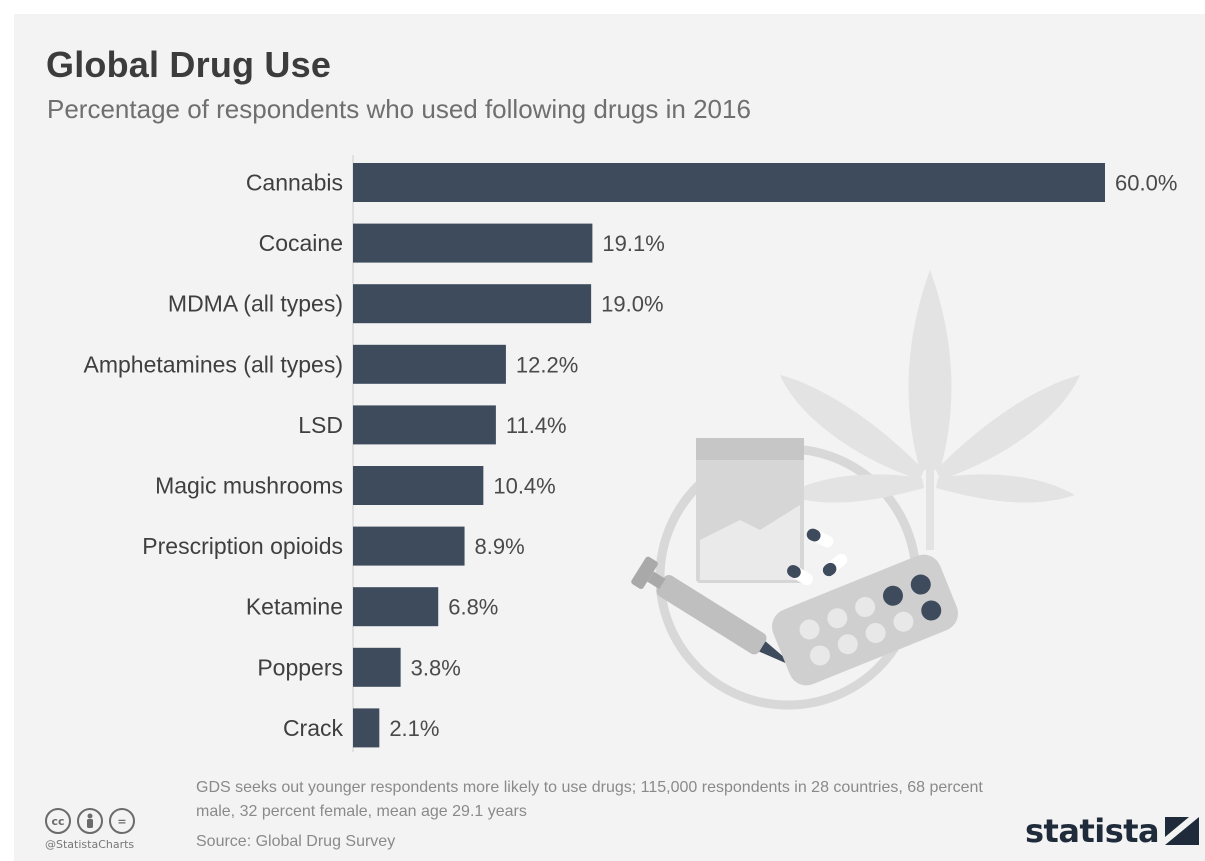 The height and width of the screenshot is (861, 1205). Describe the element at coordinates (865, 620) in the screenshot. I see `pill-blister-icon` at that location.